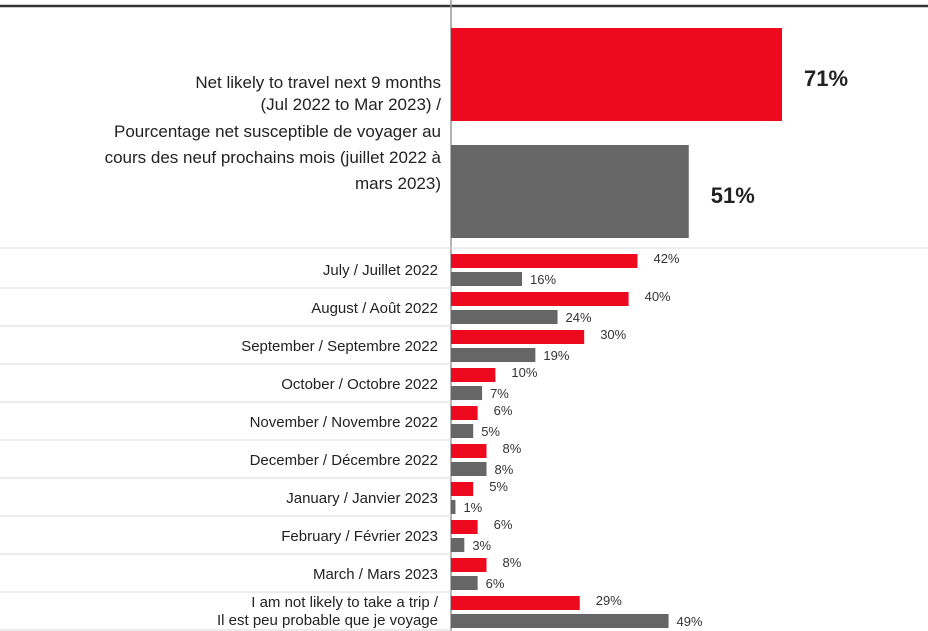  I want to click on summary-bar-a, so click(616, 74).